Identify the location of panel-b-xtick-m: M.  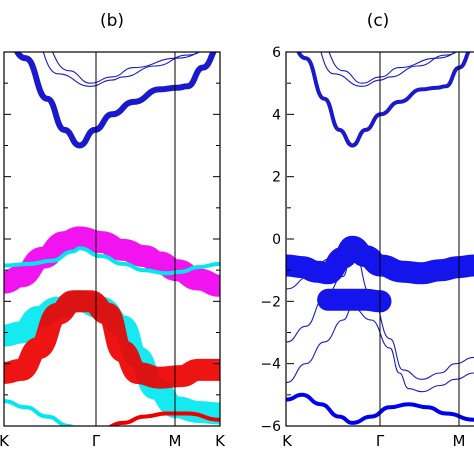
(175, 441).